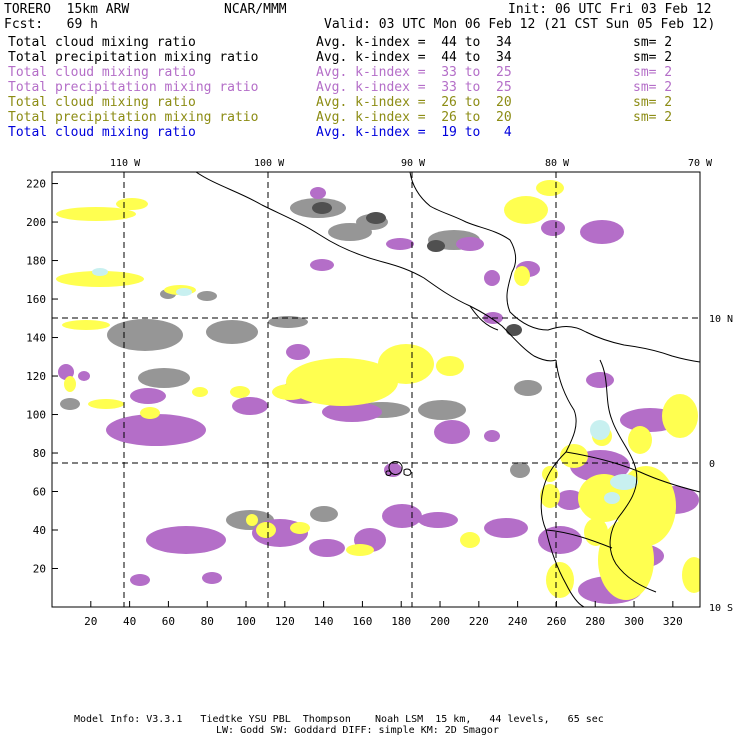  I want to click on y-tick-label: 40, so click(39, 530).